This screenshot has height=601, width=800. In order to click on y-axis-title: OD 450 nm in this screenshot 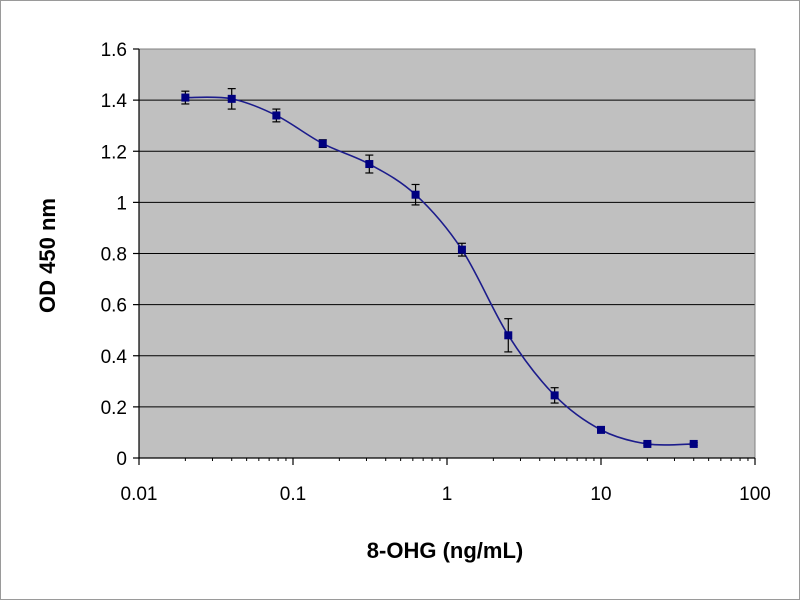, I will do `click(47, 255)`.